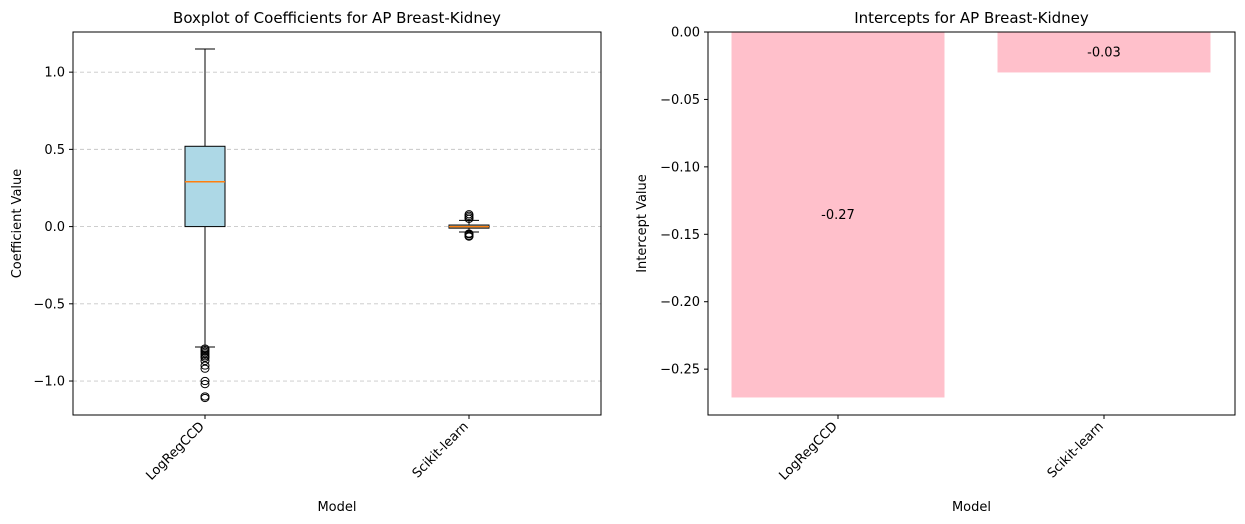 The width and height of the screenshot is (1245, 524). I want to click on y-tick-label: −1.0, so click(49, 382).